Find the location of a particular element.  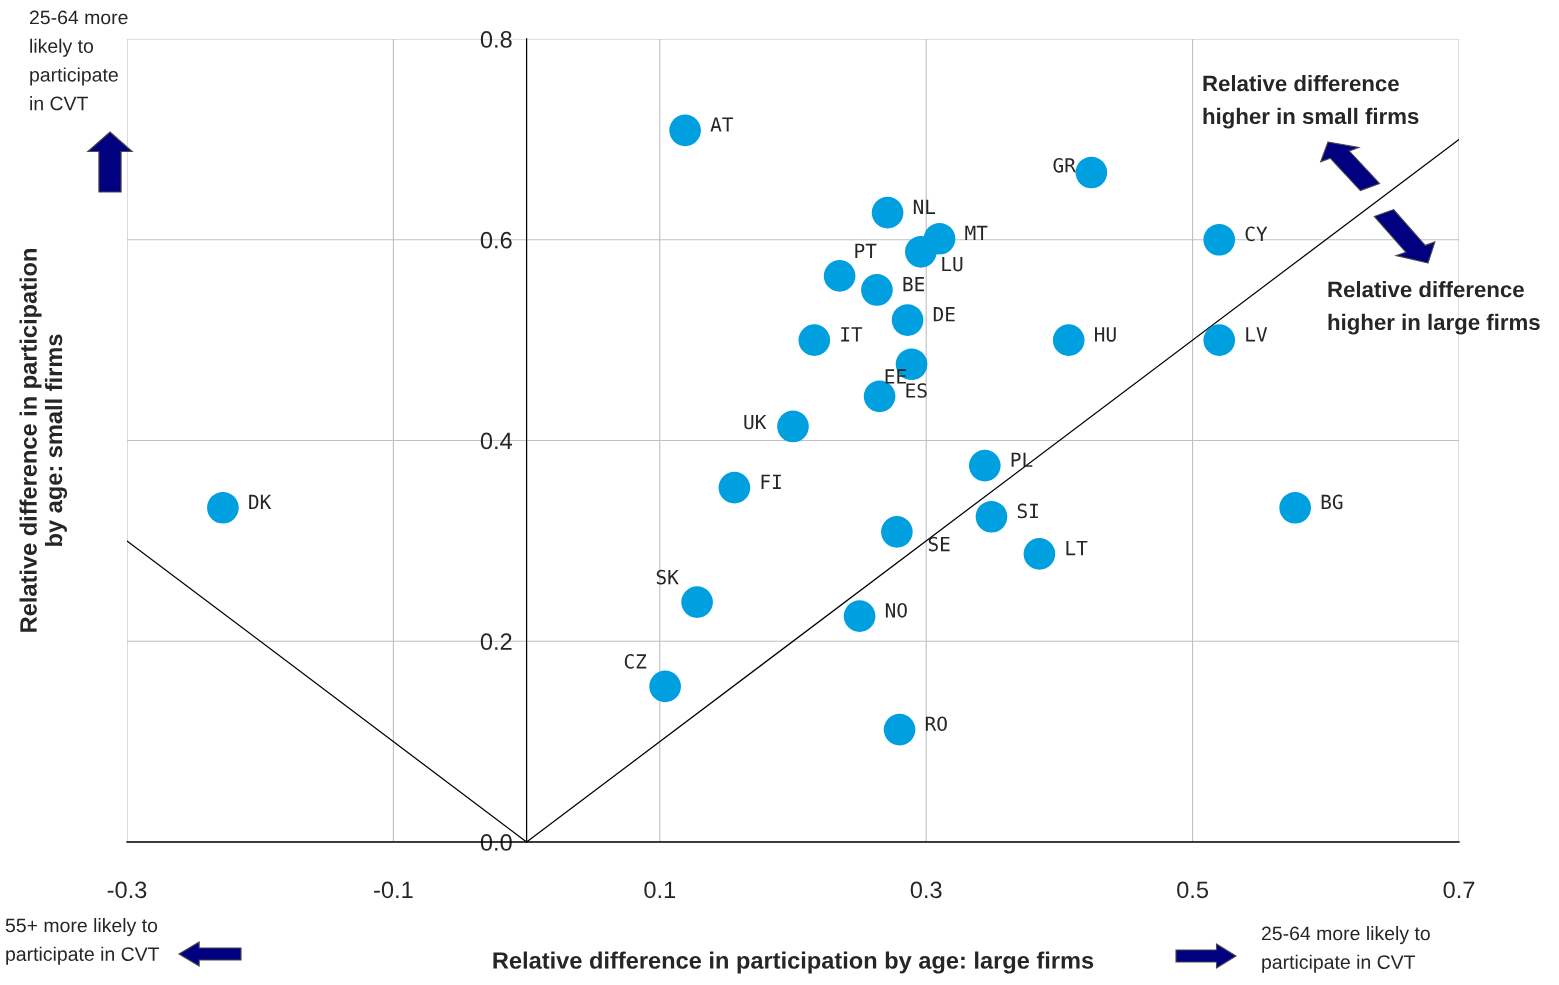

annotation: NO is located at coordinates (896, 610).